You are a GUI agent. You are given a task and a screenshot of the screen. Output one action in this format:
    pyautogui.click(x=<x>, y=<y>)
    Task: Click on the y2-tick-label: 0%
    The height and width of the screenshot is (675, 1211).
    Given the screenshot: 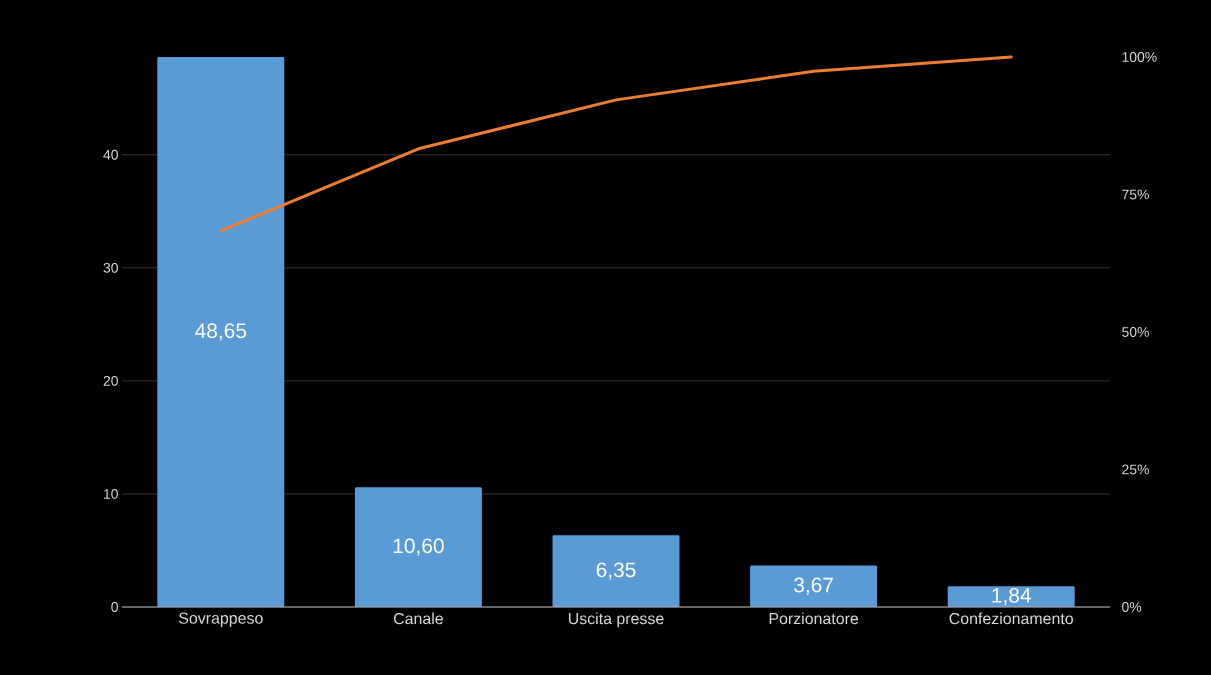 What is the action you would take?
    pyautogui.click(x=1132, y=607)
    